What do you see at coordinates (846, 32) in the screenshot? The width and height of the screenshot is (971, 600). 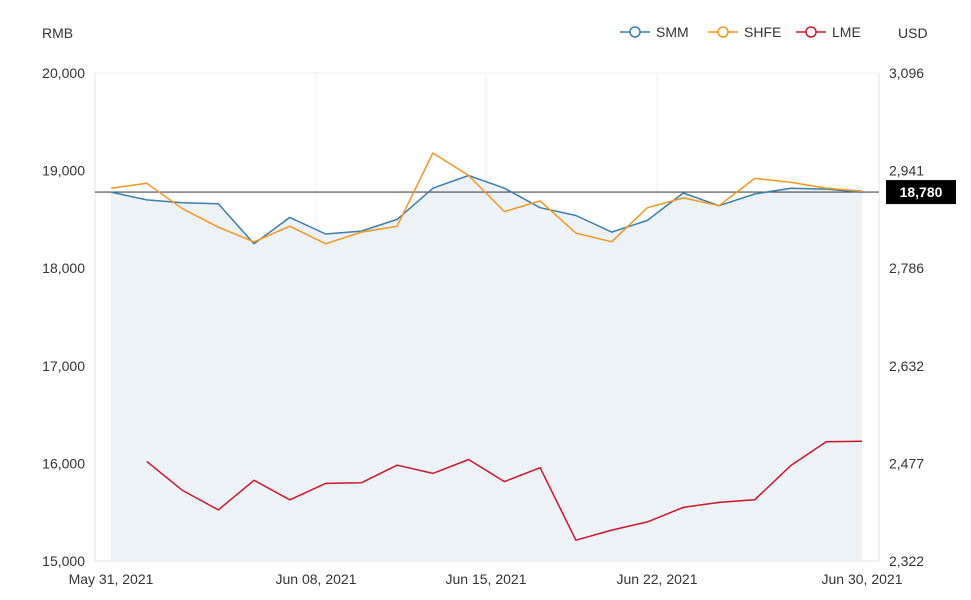 I see `legend-label-lme: LME` at bounding box center [846, 32].